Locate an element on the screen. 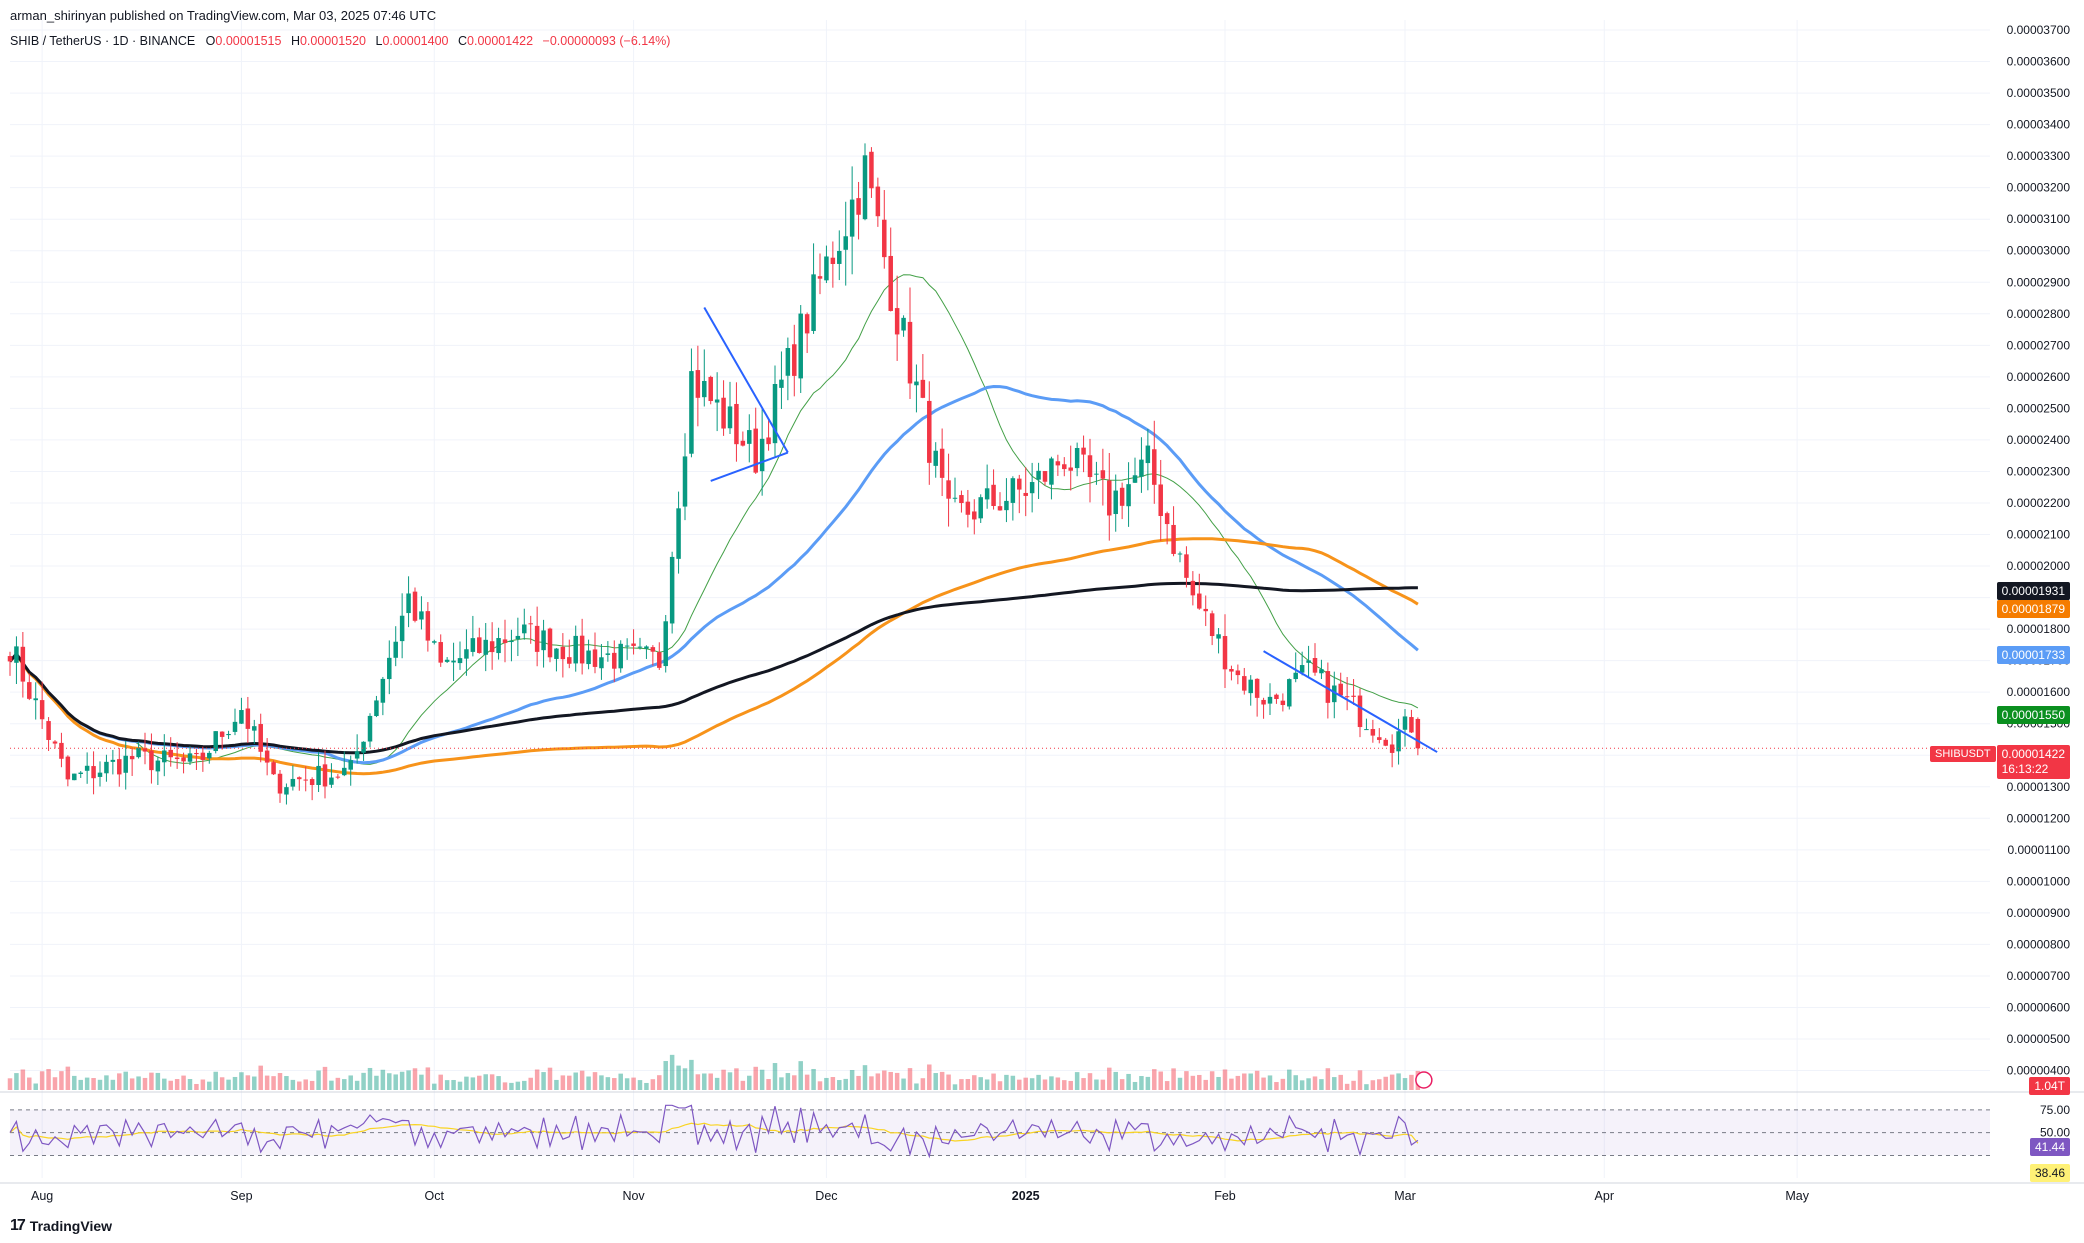  price-axis-label: 0.00003400 is located at coordinates (2039, 125).